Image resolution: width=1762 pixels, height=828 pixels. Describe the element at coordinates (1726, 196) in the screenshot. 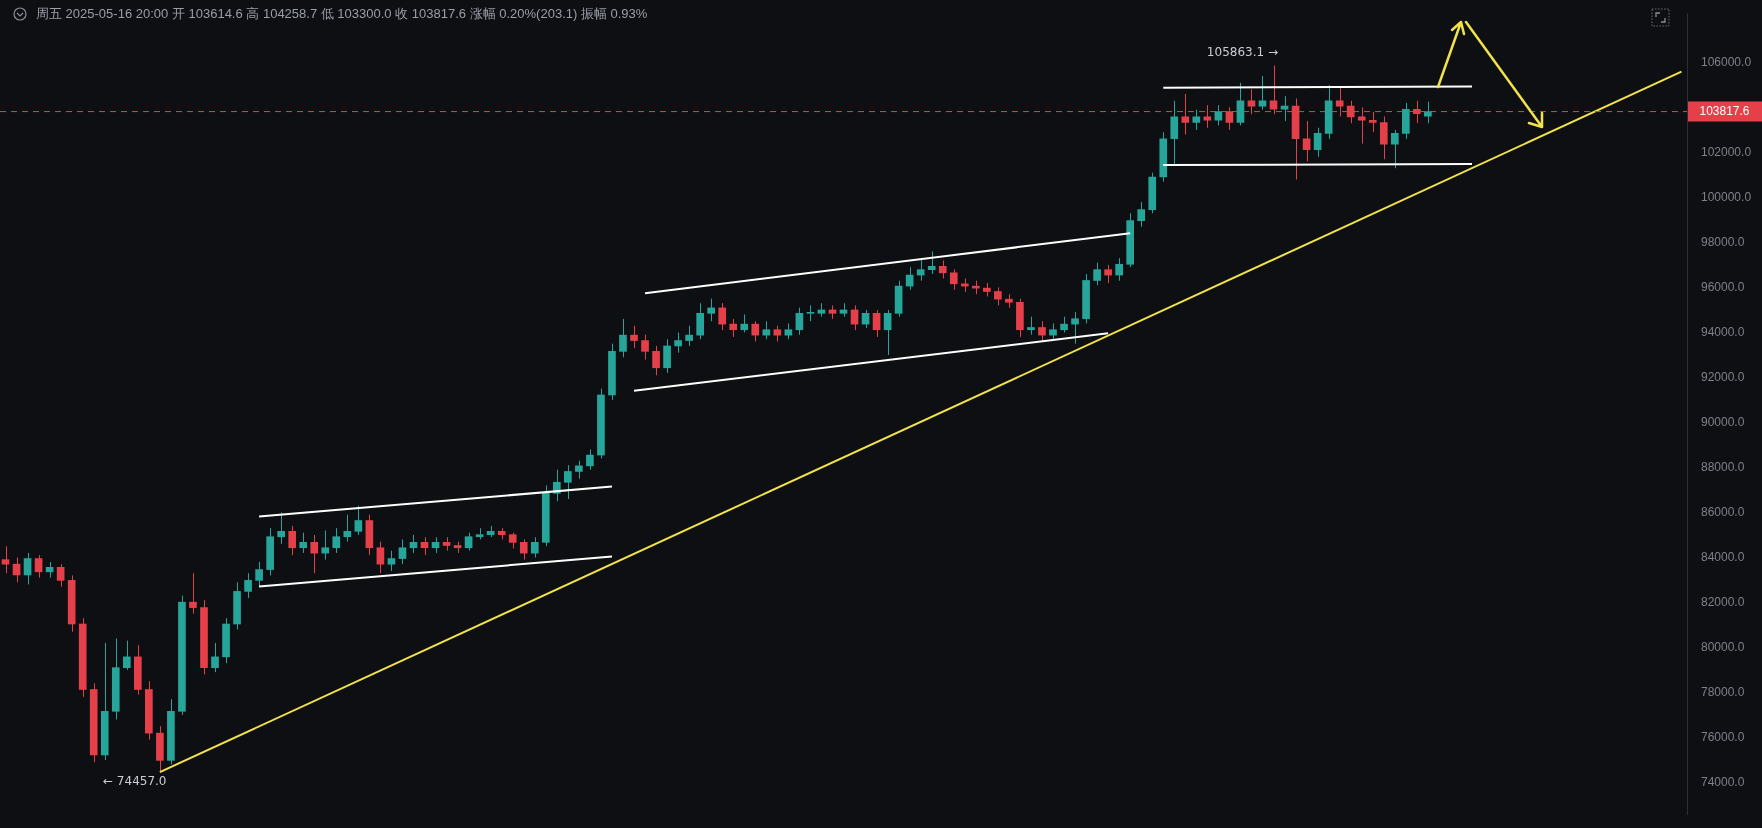

I see `y-tick-label: 100000.0` at that location.